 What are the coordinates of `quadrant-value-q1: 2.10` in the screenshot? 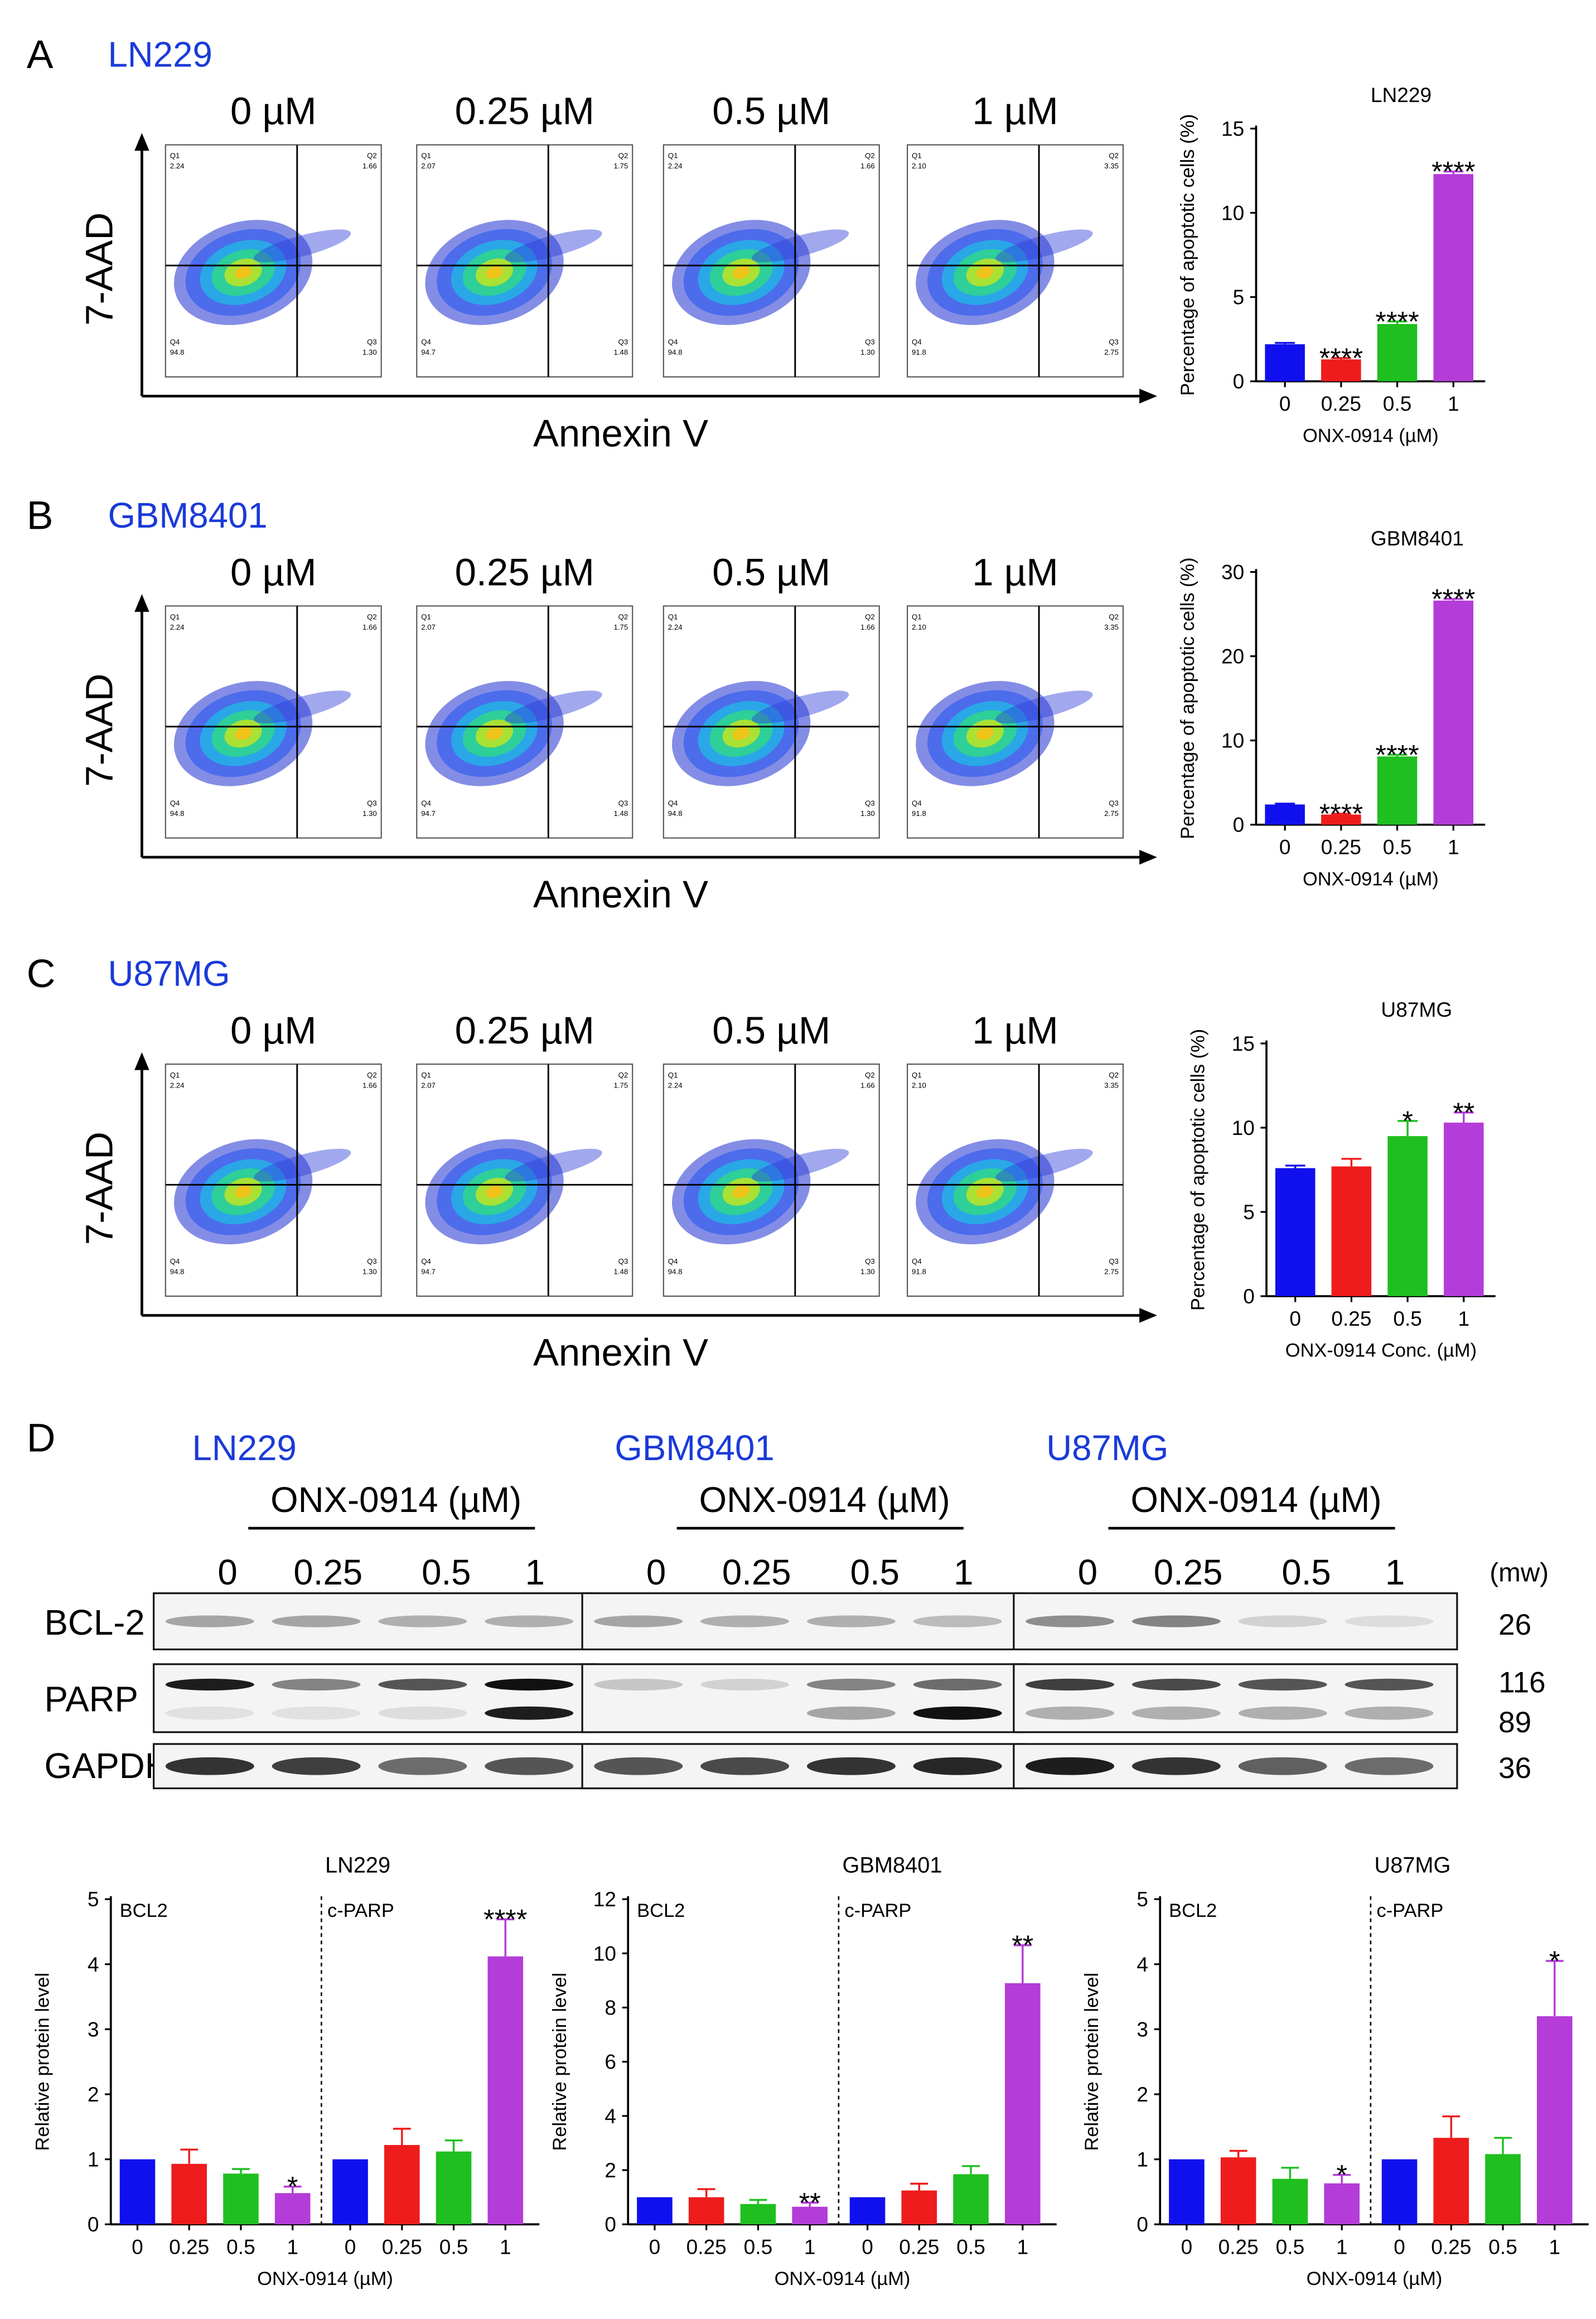 It's located at (919, 1085).